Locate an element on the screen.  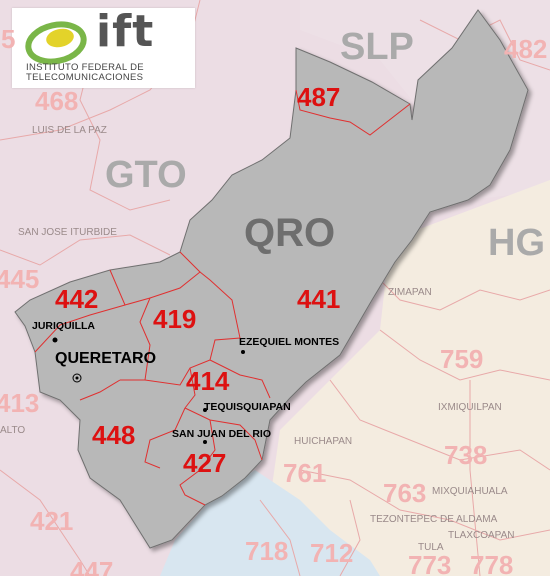
neighbor-code-447: 447 is located at coordinates (92, 566).